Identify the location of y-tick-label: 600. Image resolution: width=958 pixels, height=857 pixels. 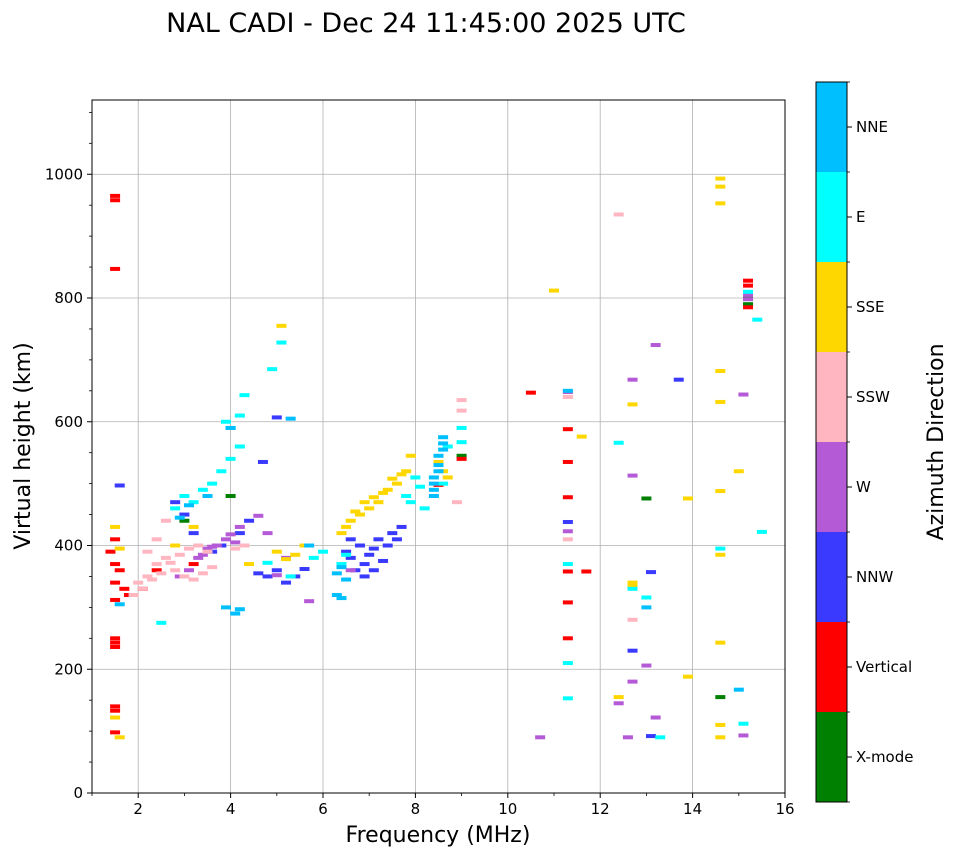
(68, 422).